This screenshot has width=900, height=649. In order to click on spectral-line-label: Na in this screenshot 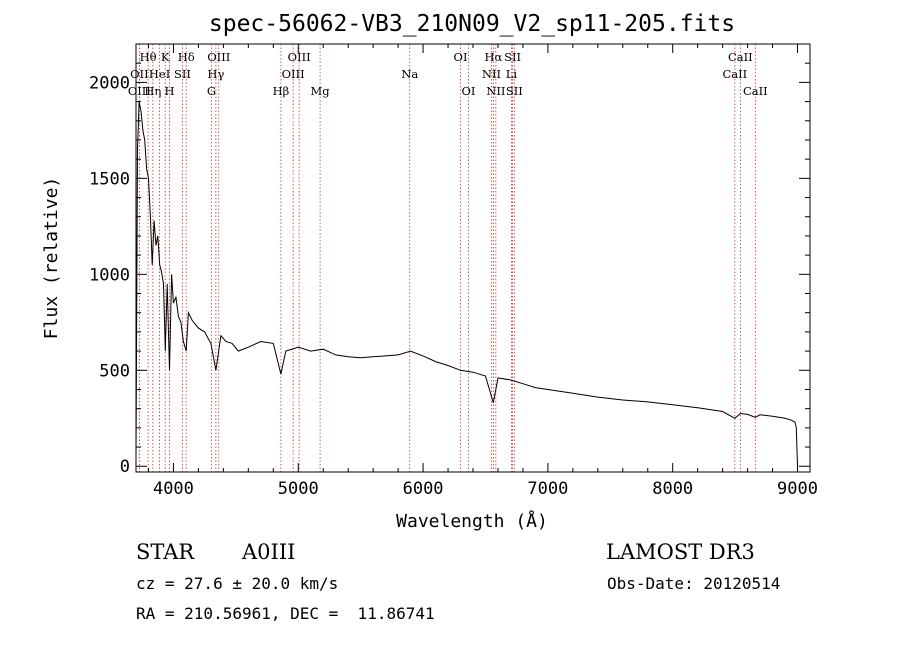, I will do `click(409, 74)`.